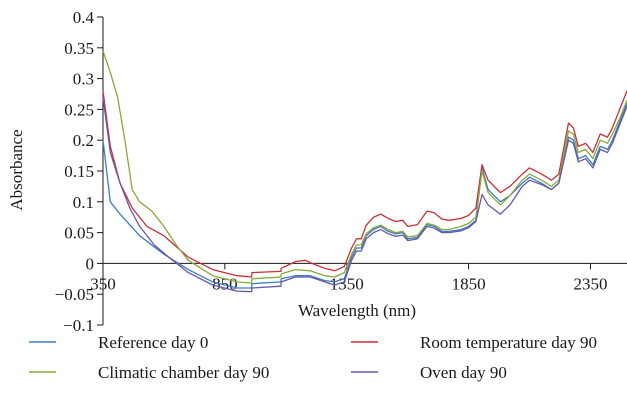 This screenshot has height=411, width=627. I want to click on y-axis-ticks: −0.1 −0.05 0 0.05 0.1 0.15 0.2 0.25 0.3 0.35 0.4, so click(79, 171).